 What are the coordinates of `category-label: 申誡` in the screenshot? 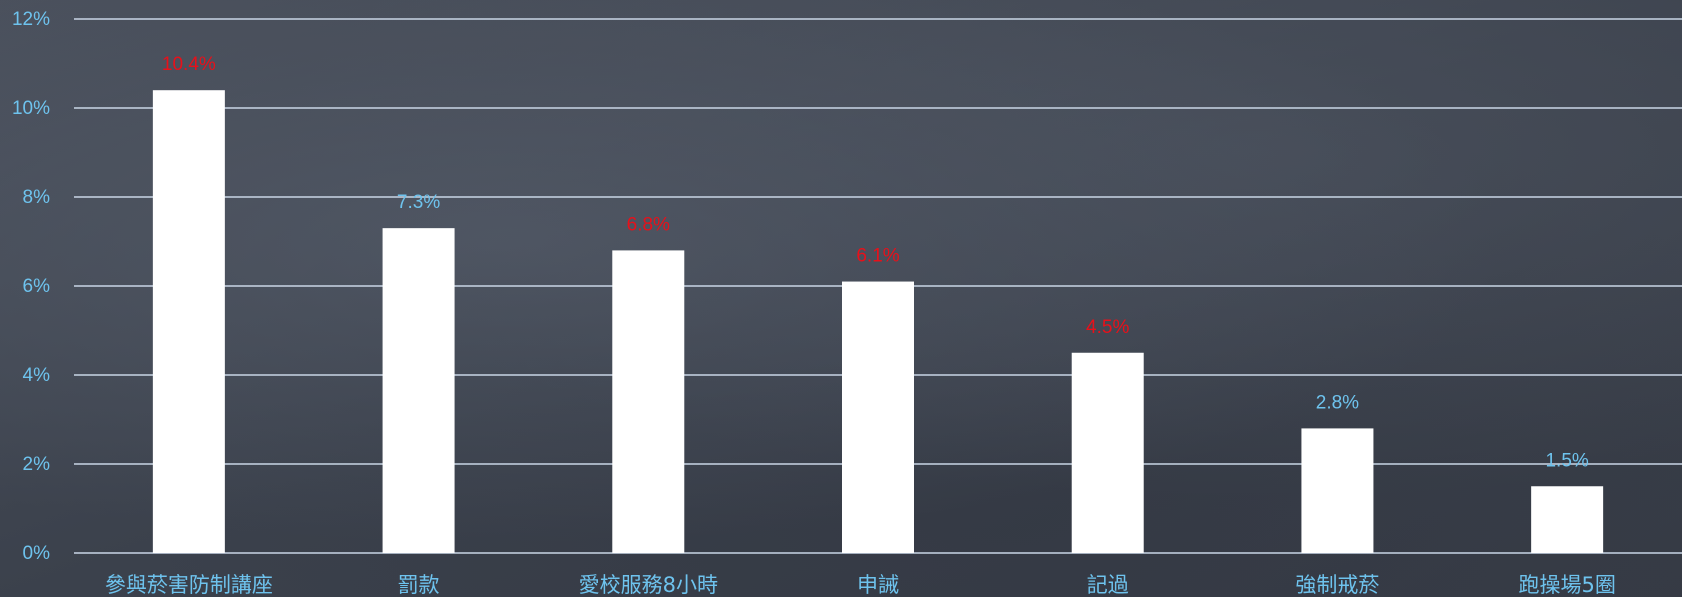 It's located at (878, 585).